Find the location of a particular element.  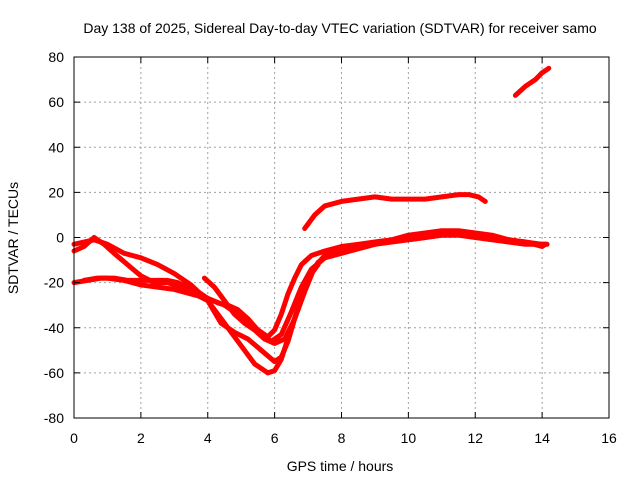

x-axis-label: GPS time / hours is located at coordinates (340, 466).